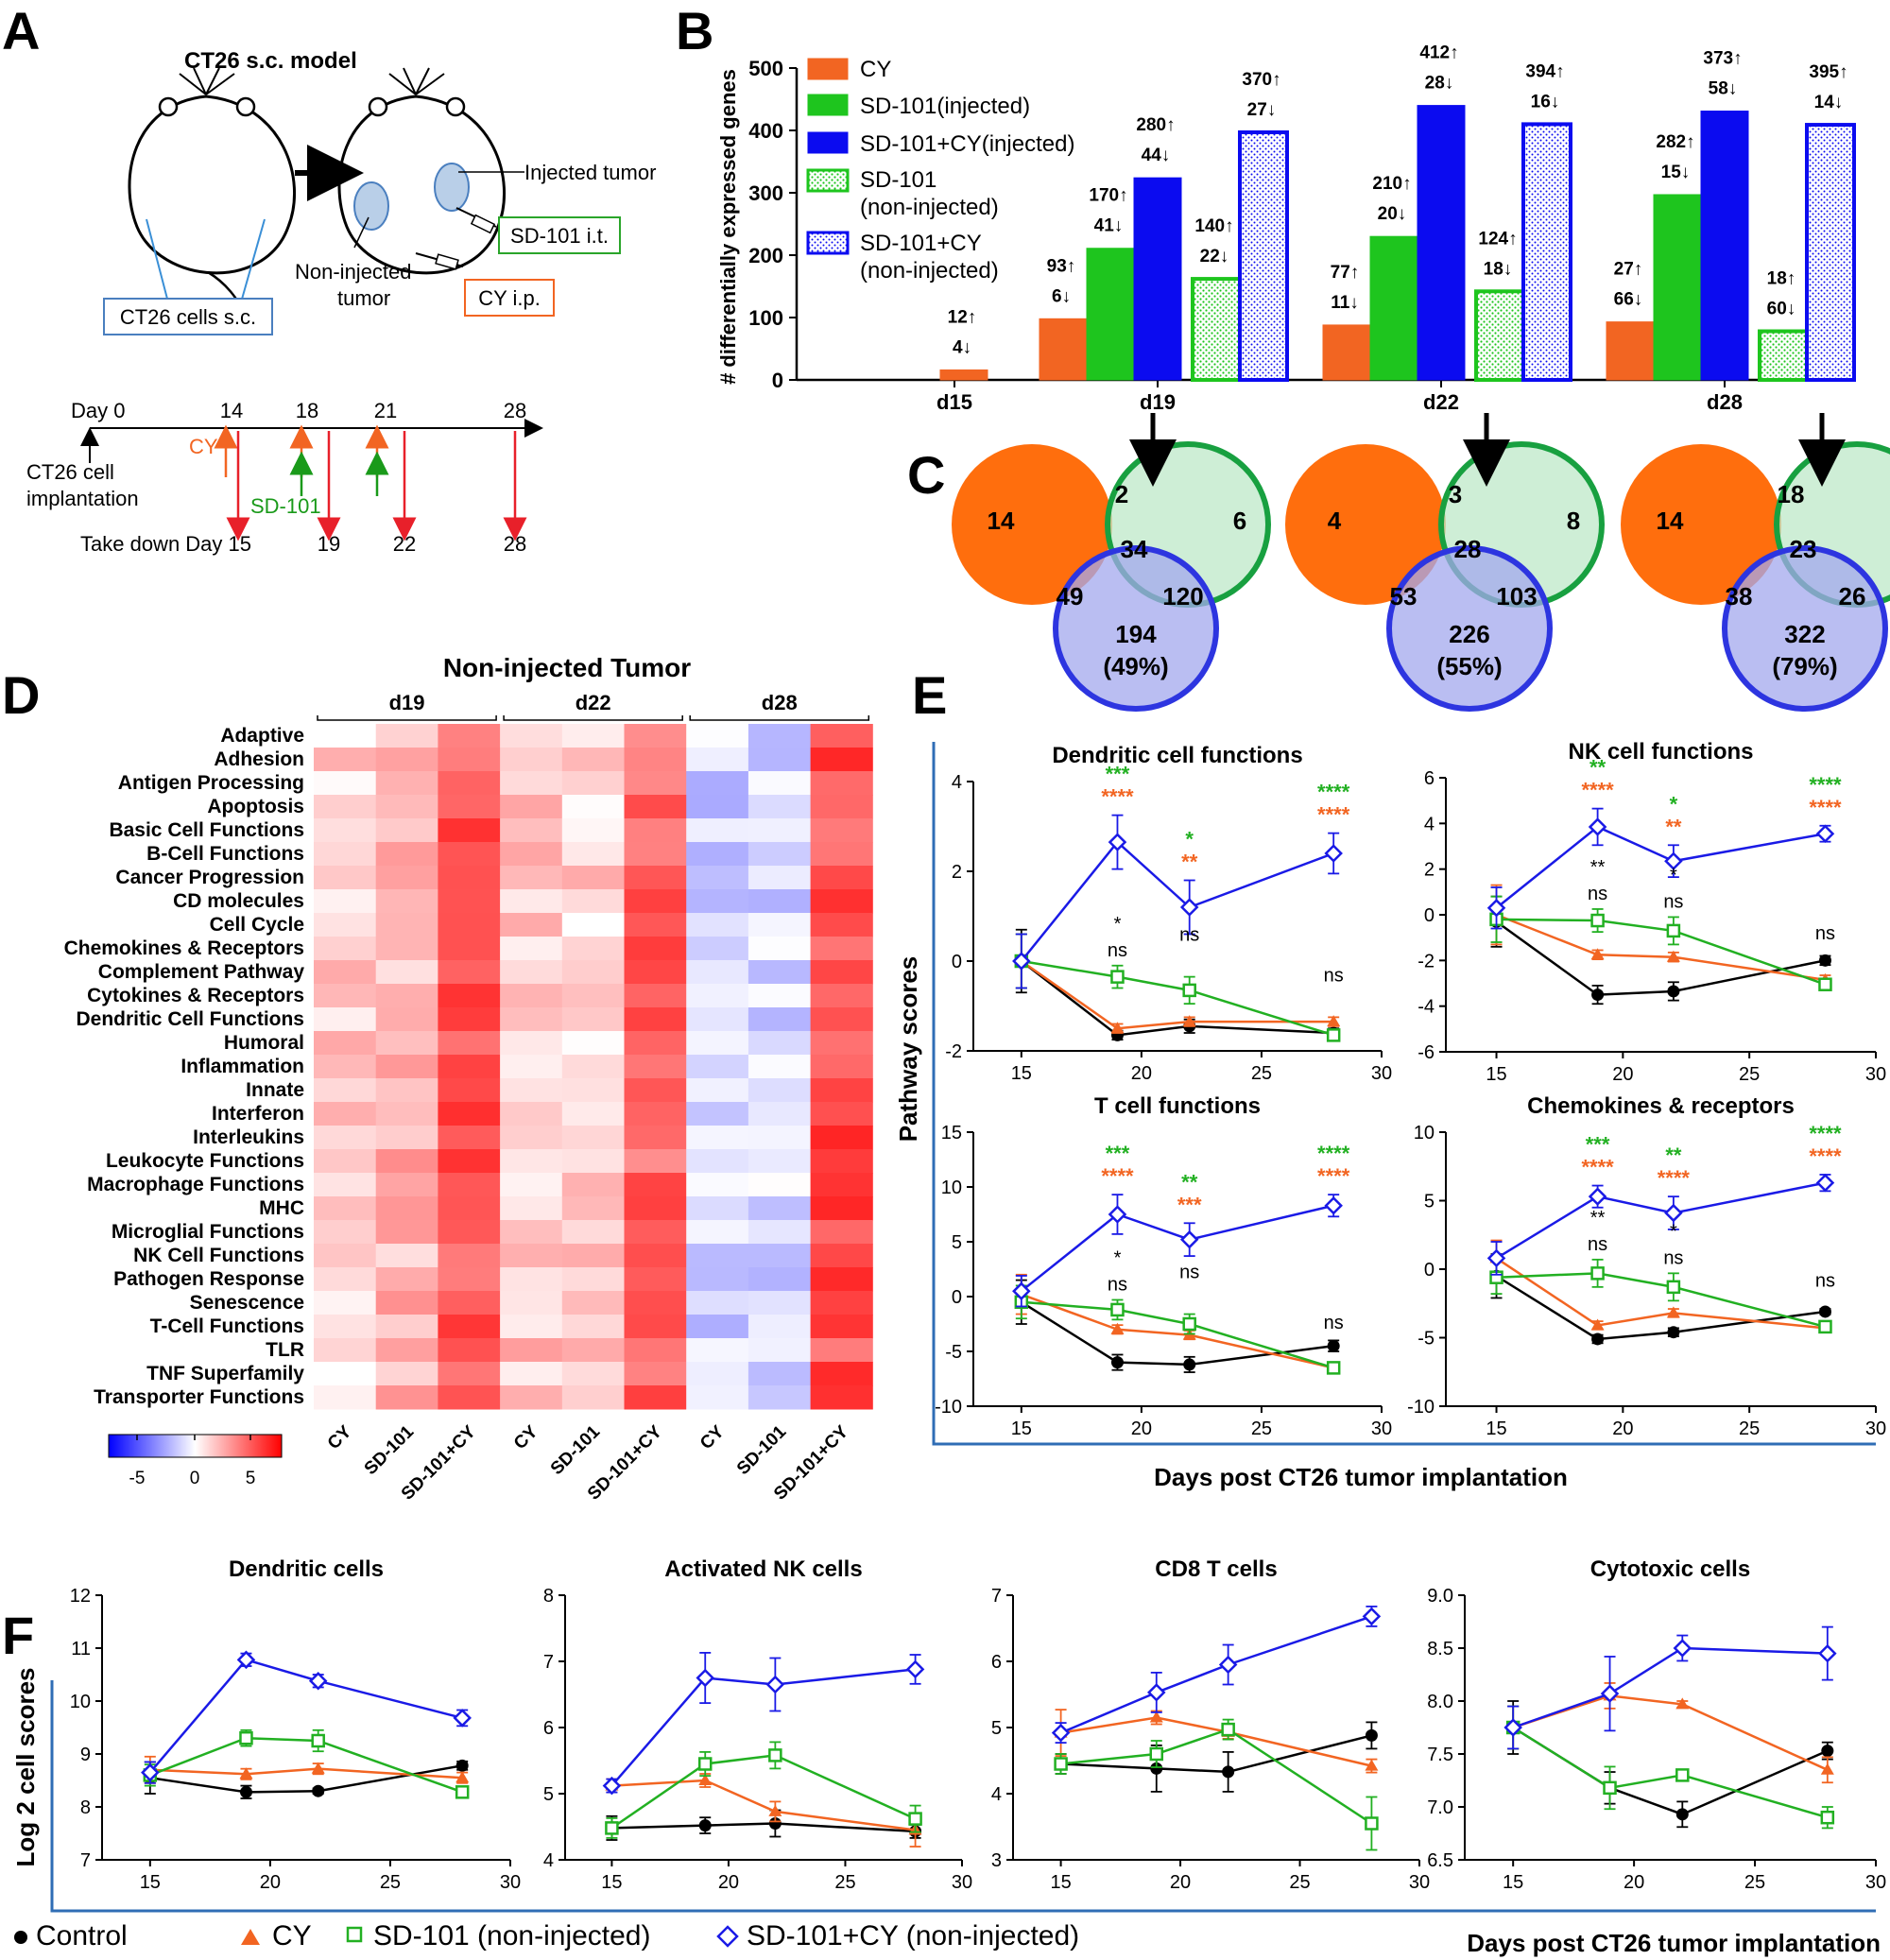 This screenshot has height=1960, width=1890. I want to click on annotation-upper: ns, so click(1825, 1281).